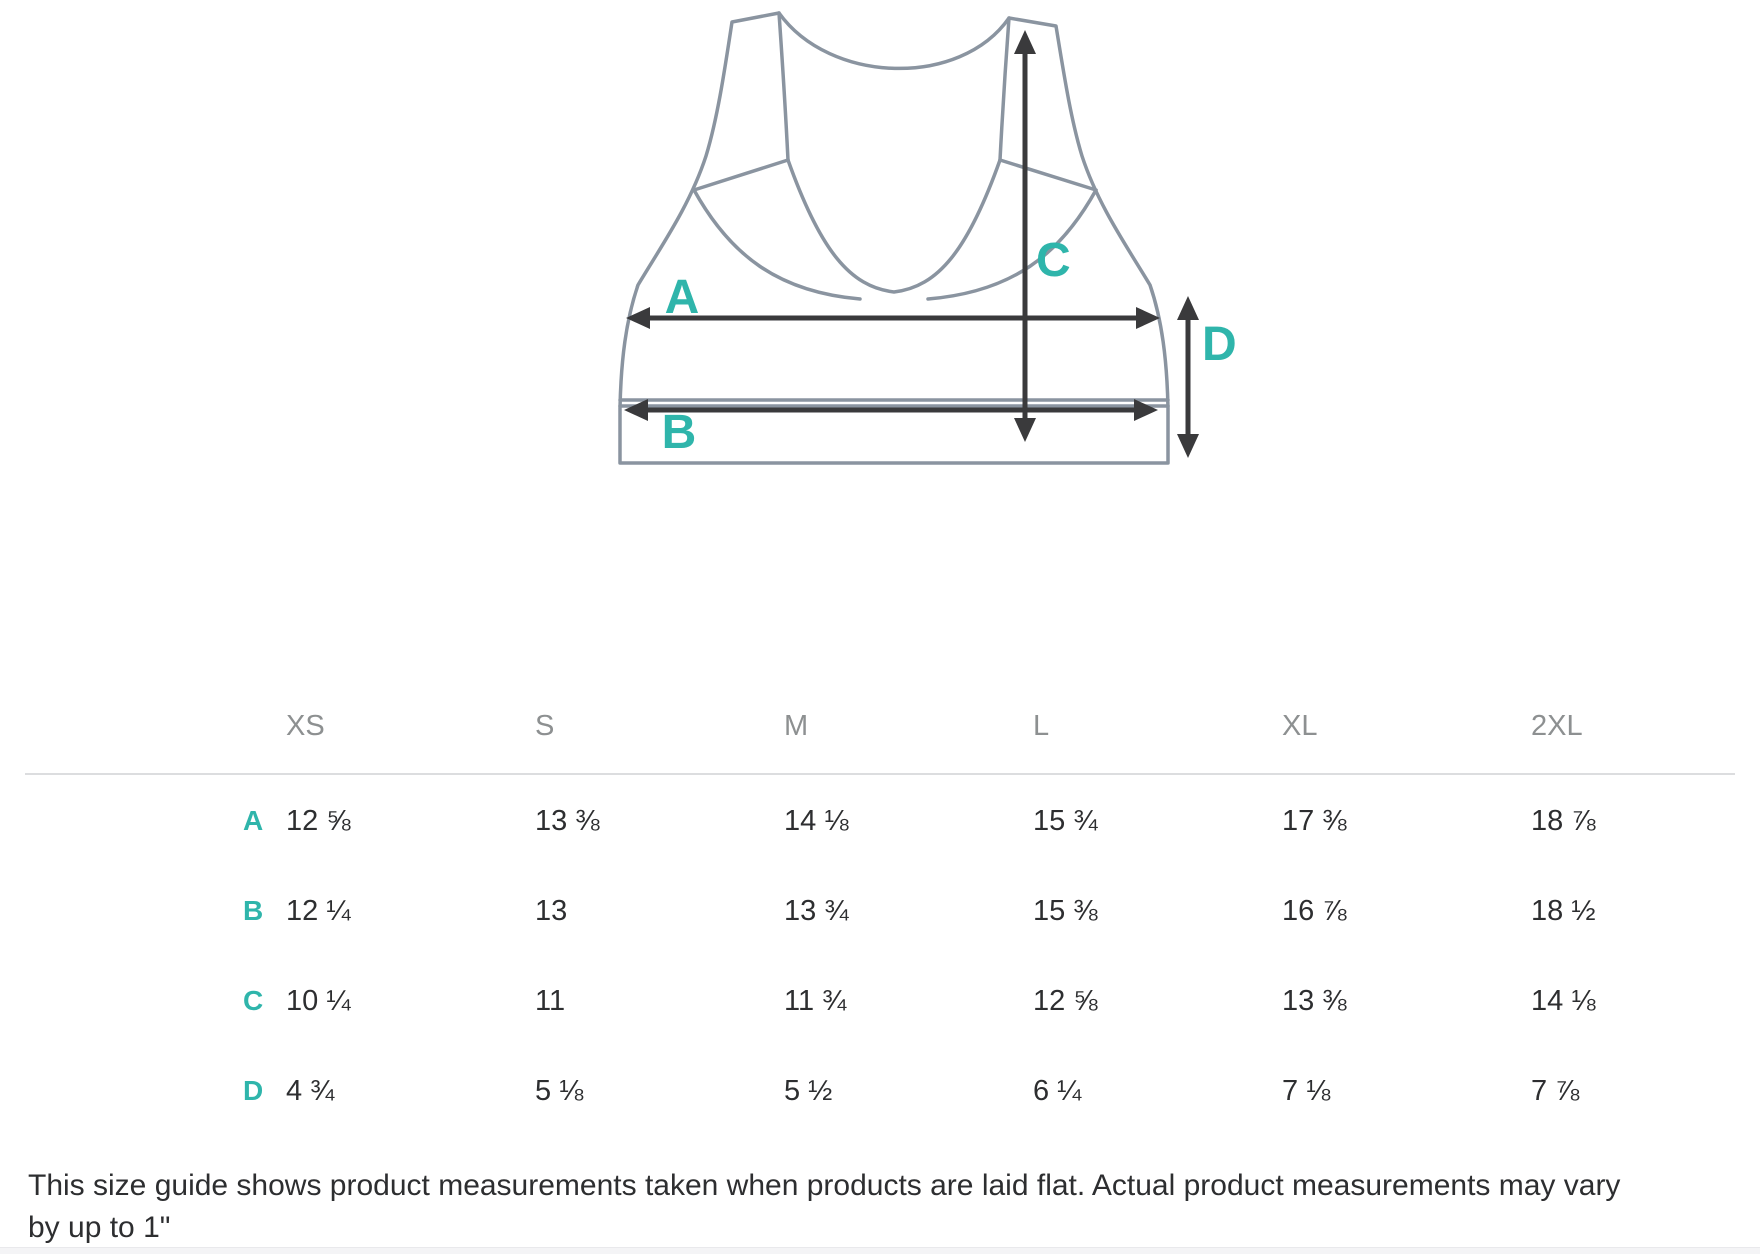  I want to click on left-strap-seam, so click(741, 175).